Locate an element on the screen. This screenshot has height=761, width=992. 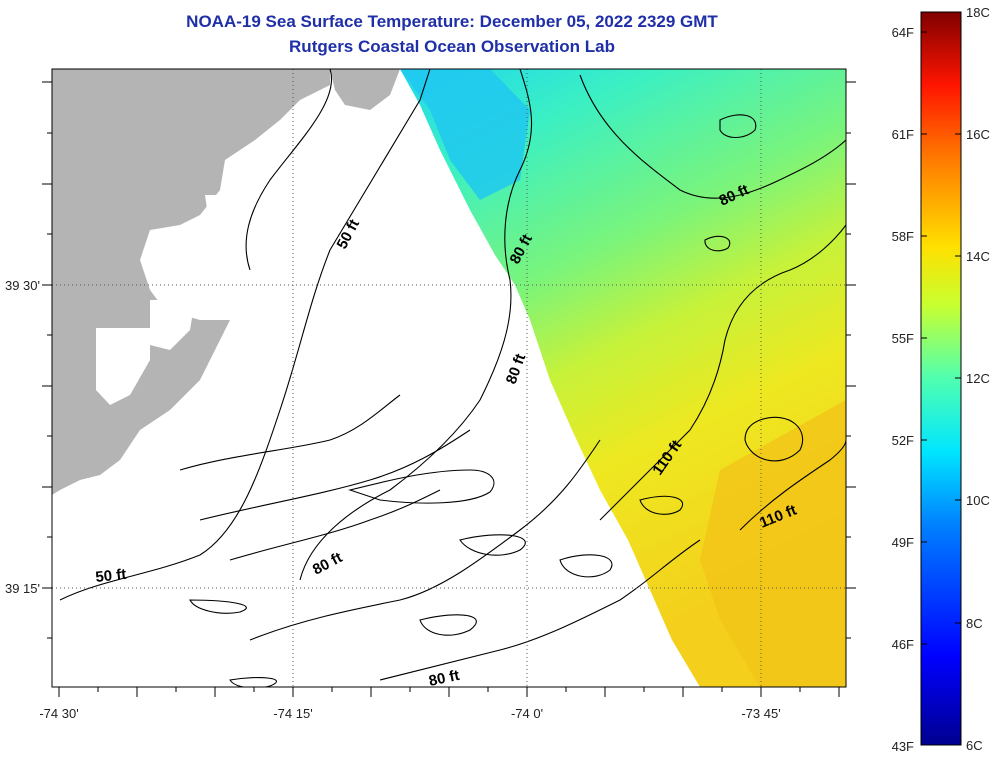
longitude-label: -74 30' is located at coordinates (58, 713).